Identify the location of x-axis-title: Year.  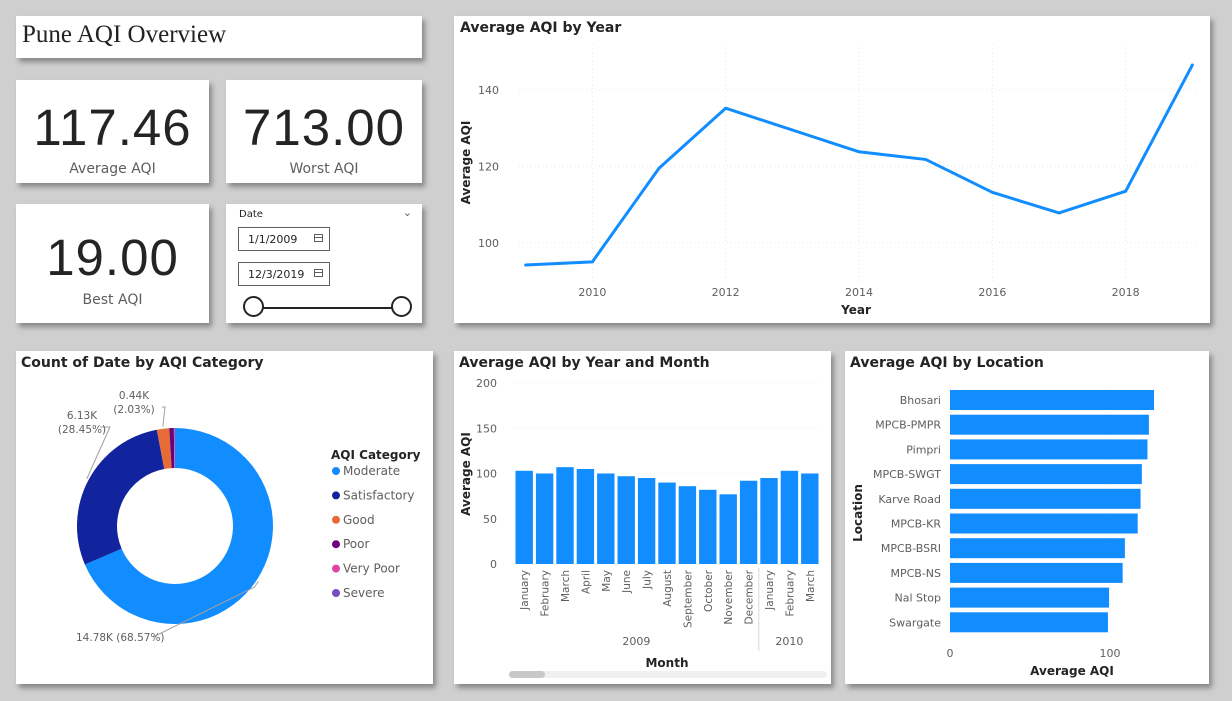
(855, 310).